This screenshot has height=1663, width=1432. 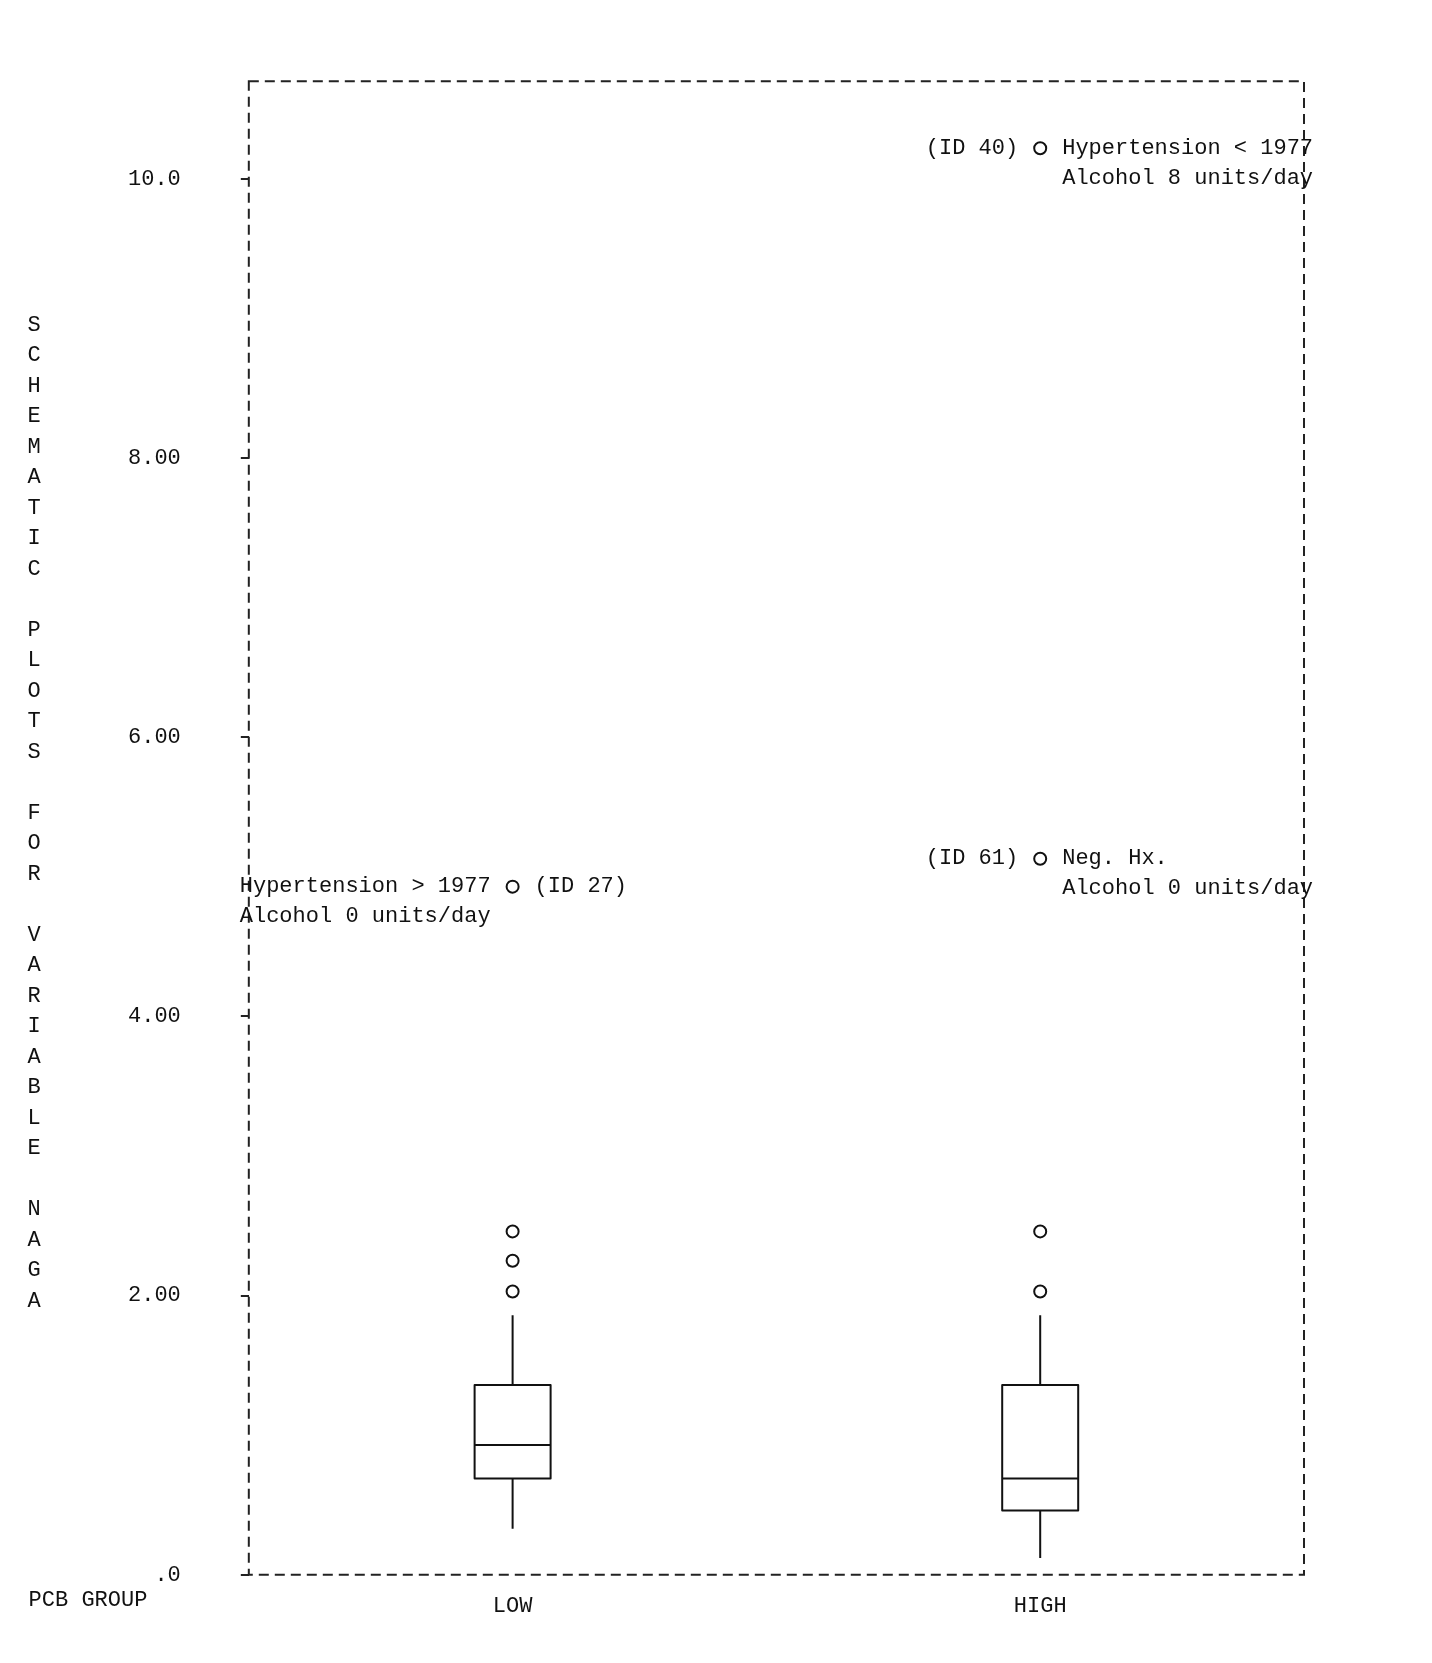 I want to click on annotation: (ID 61), so click(x=972, y=858).